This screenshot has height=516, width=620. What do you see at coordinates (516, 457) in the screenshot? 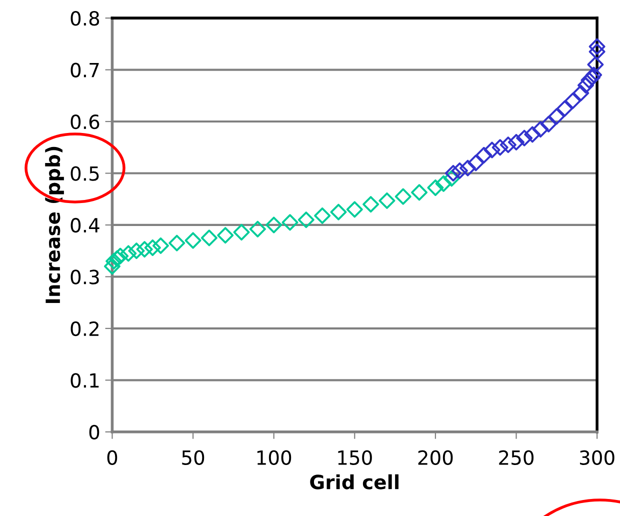
I see `x-tick-label: 250` at bounding box center [516, 457].